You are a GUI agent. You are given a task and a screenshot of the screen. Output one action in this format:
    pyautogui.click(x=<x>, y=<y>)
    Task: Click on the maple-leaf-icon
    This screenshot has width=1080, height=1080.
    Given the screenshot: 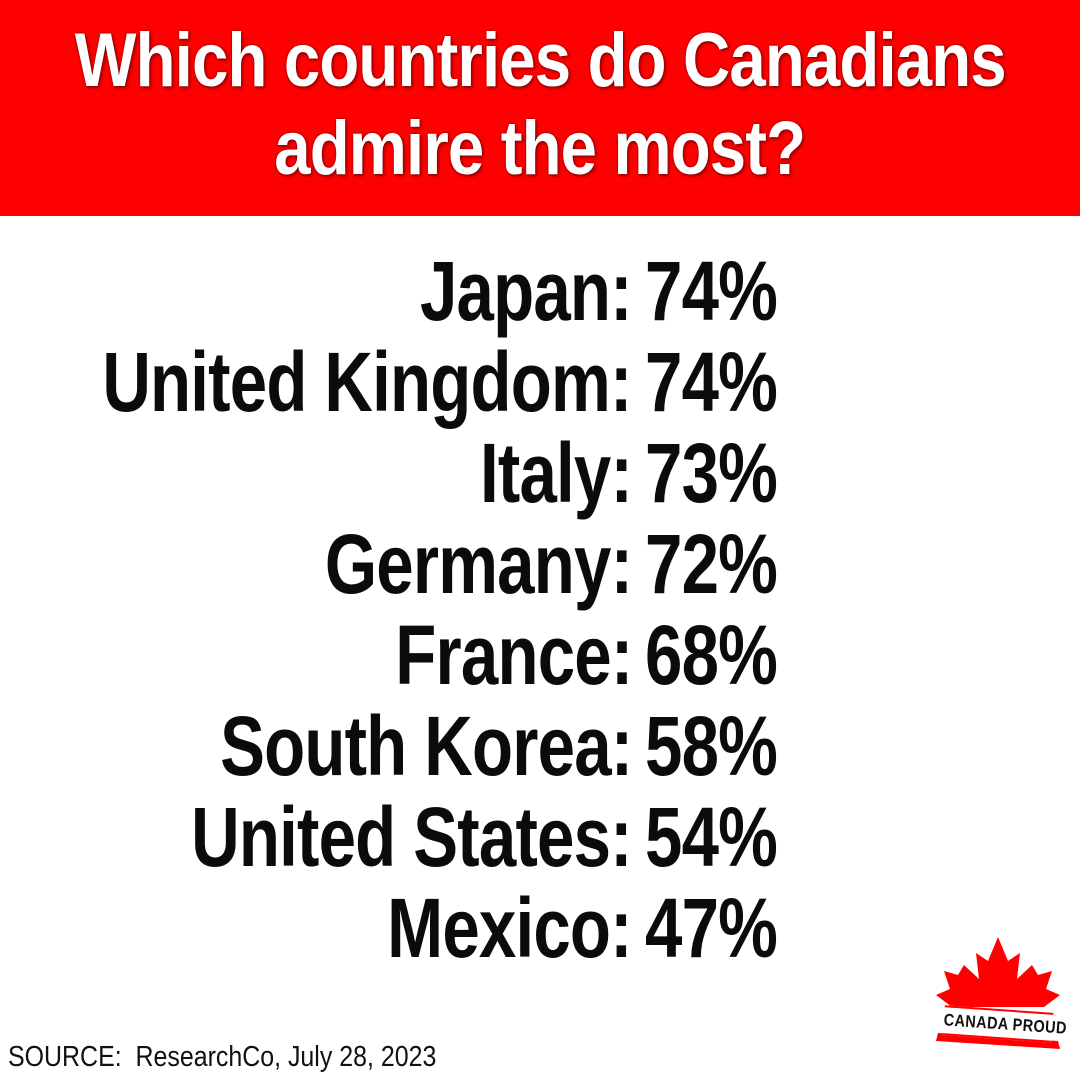 What is the action you would take?
    pyautogui.click(x=998, y=993)
    